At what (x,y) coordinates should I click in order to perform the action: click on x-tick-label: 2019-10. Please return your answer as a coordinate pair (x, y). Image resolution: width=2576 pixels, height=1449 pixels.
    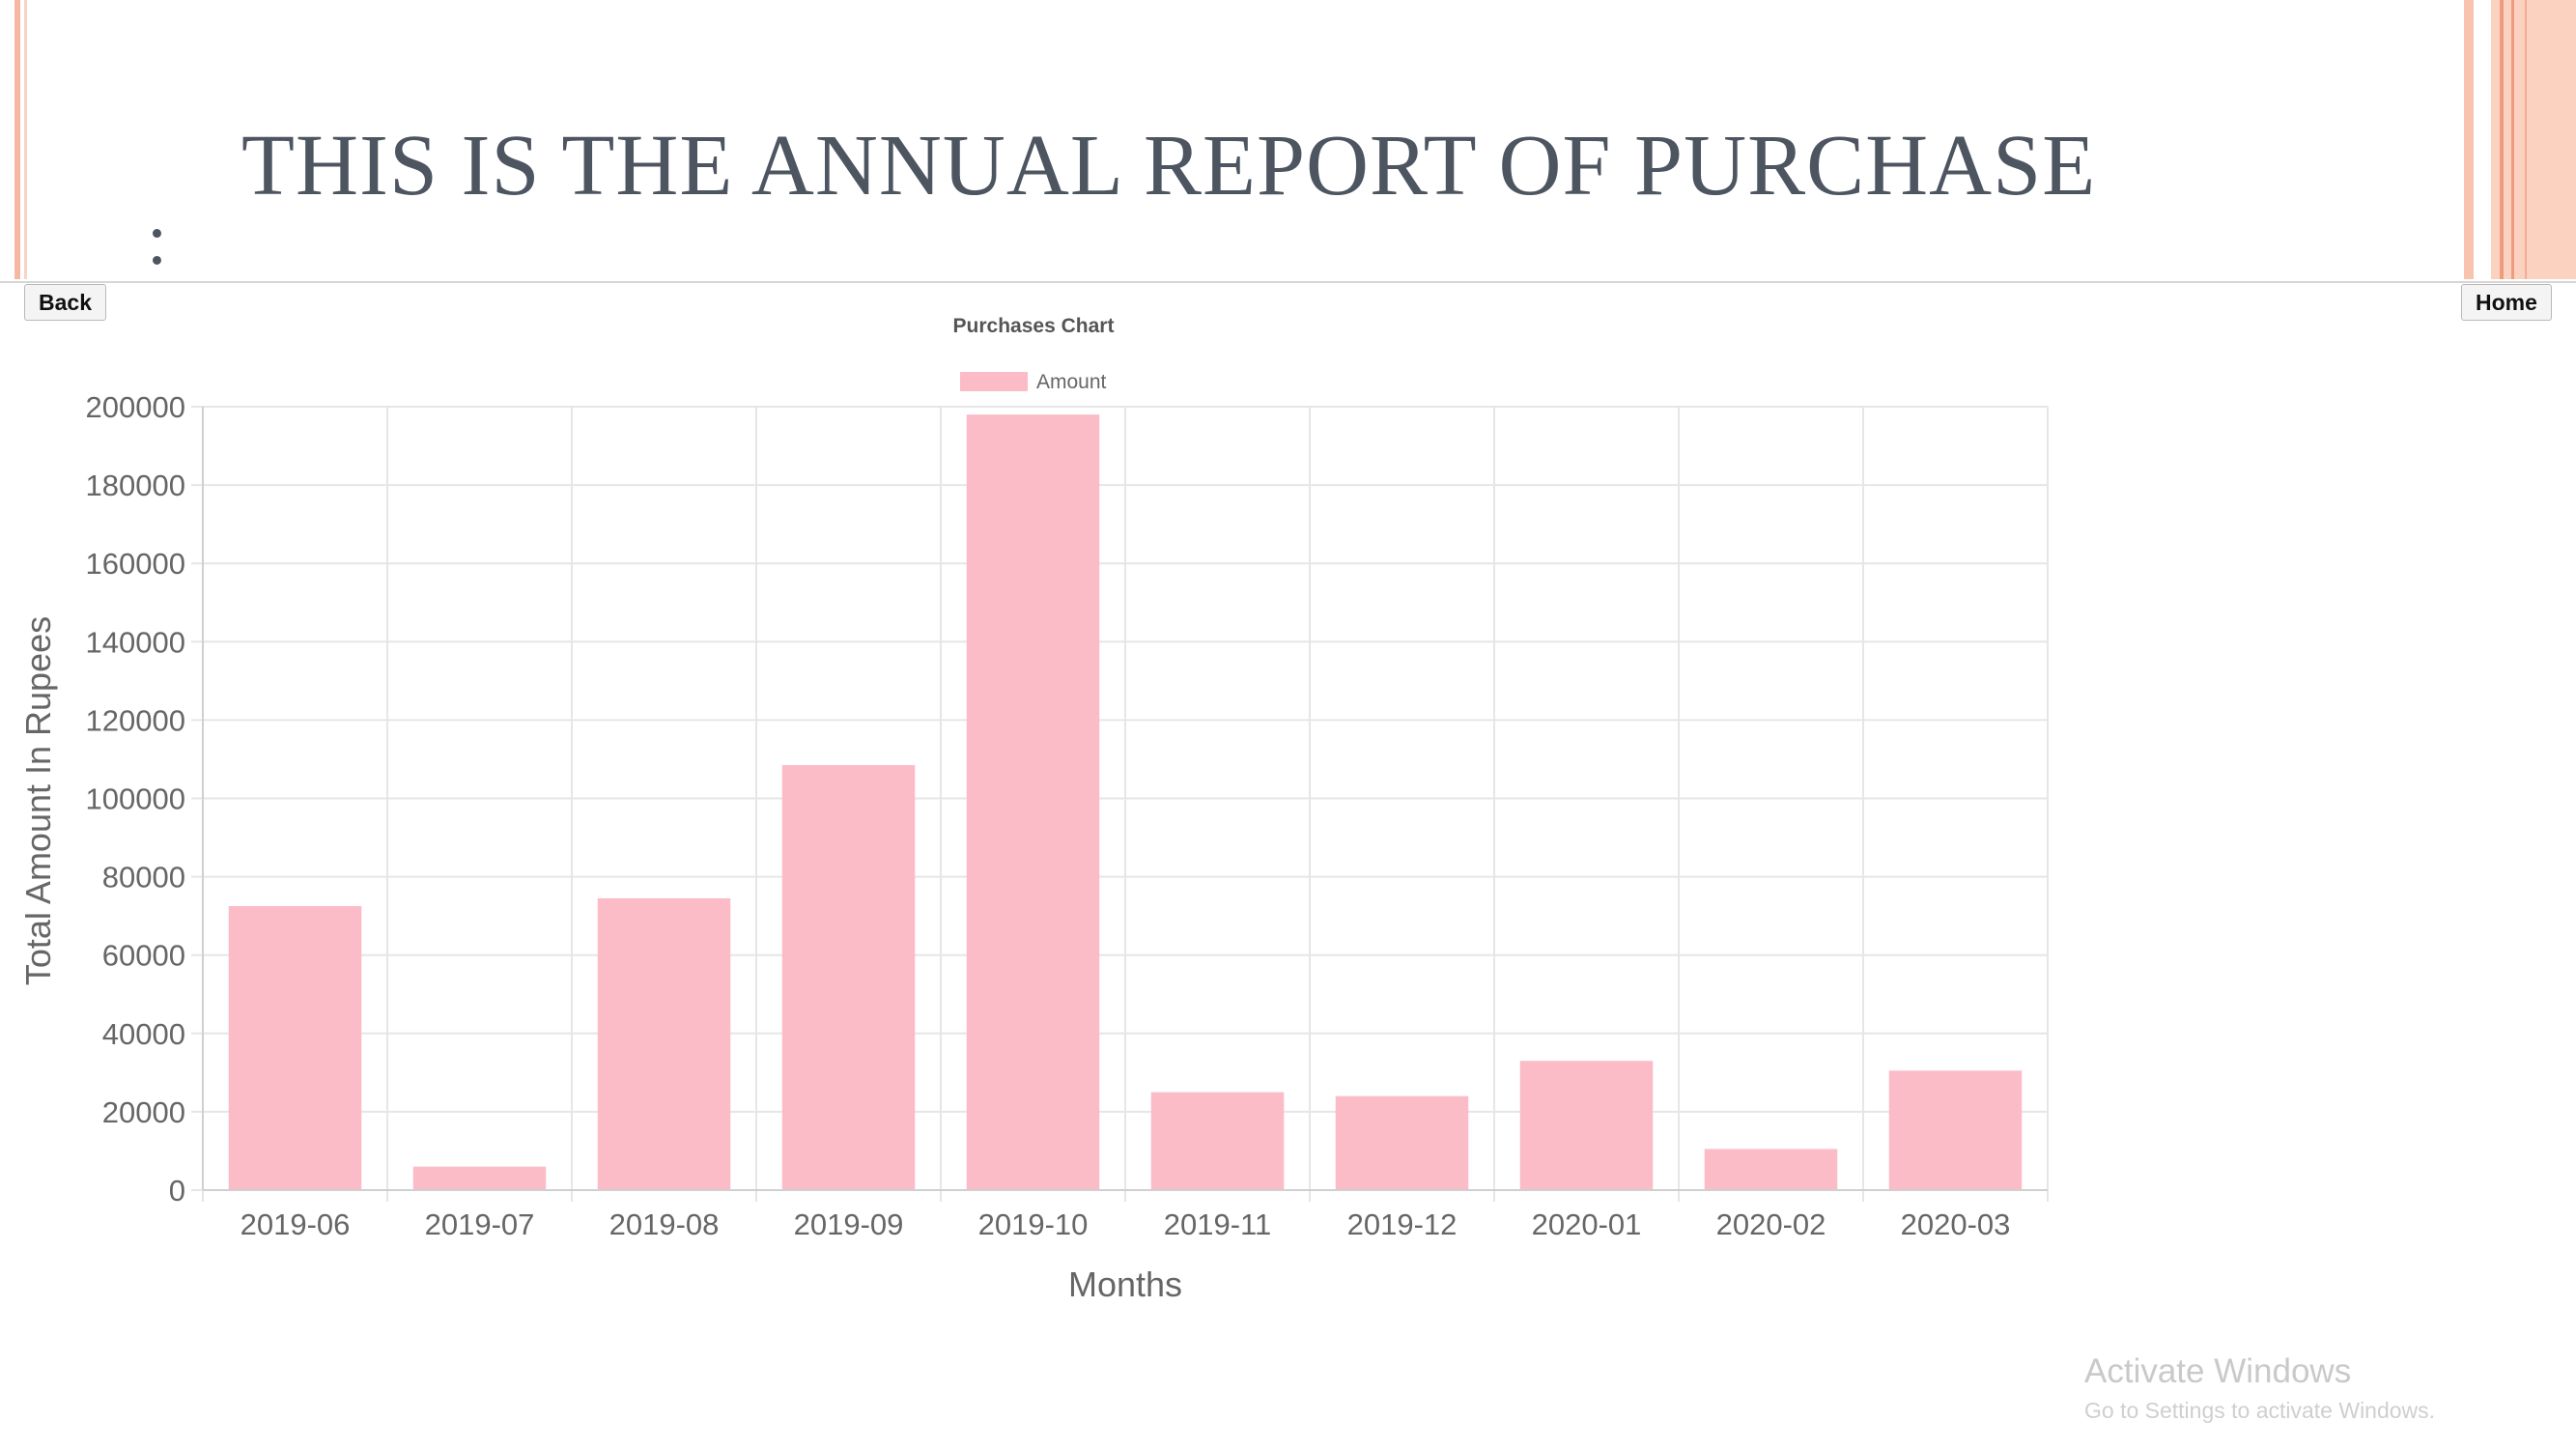
    Looking at the image, I should click on (1033, 1224).